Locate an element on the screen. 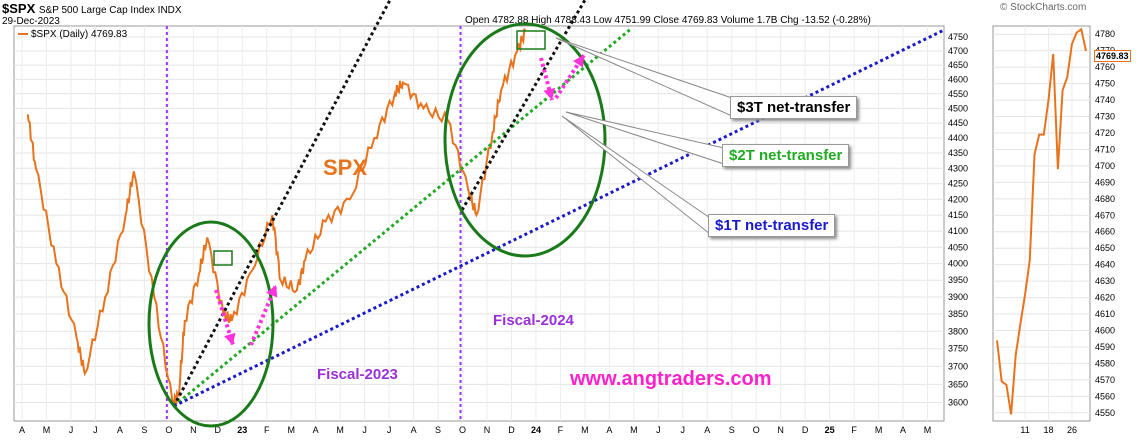 This screenshot has height=443, width=1140. symbol-title: $SPX S&P 500 Large Cap Index INDX is located at coordinates (92, 8).